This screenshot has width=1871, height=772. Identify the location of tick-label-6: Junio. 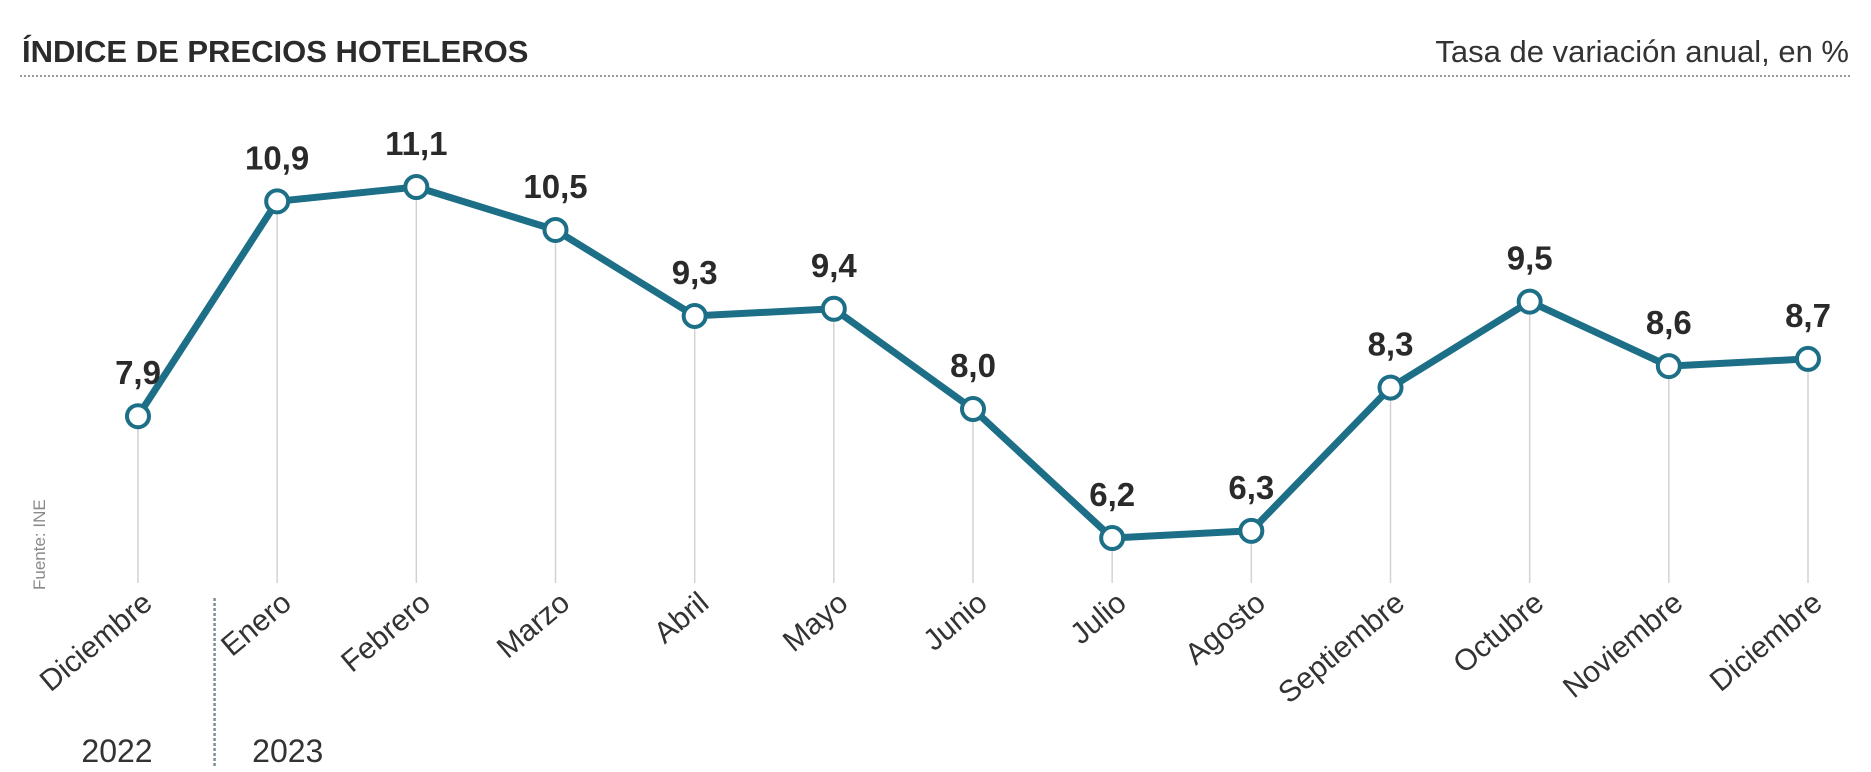
(955, 621).